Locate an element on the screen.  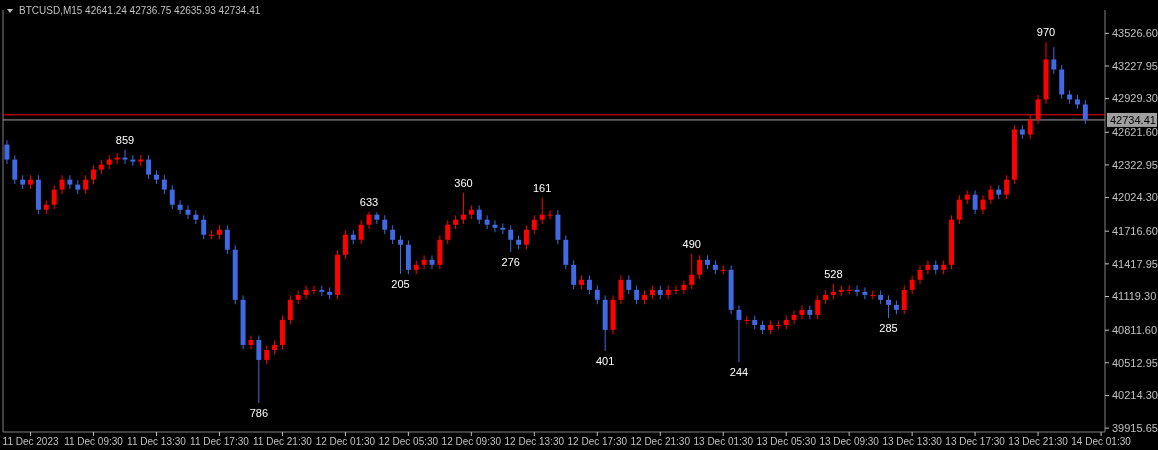
annotation: 276 is located at coordinates (510, 261).